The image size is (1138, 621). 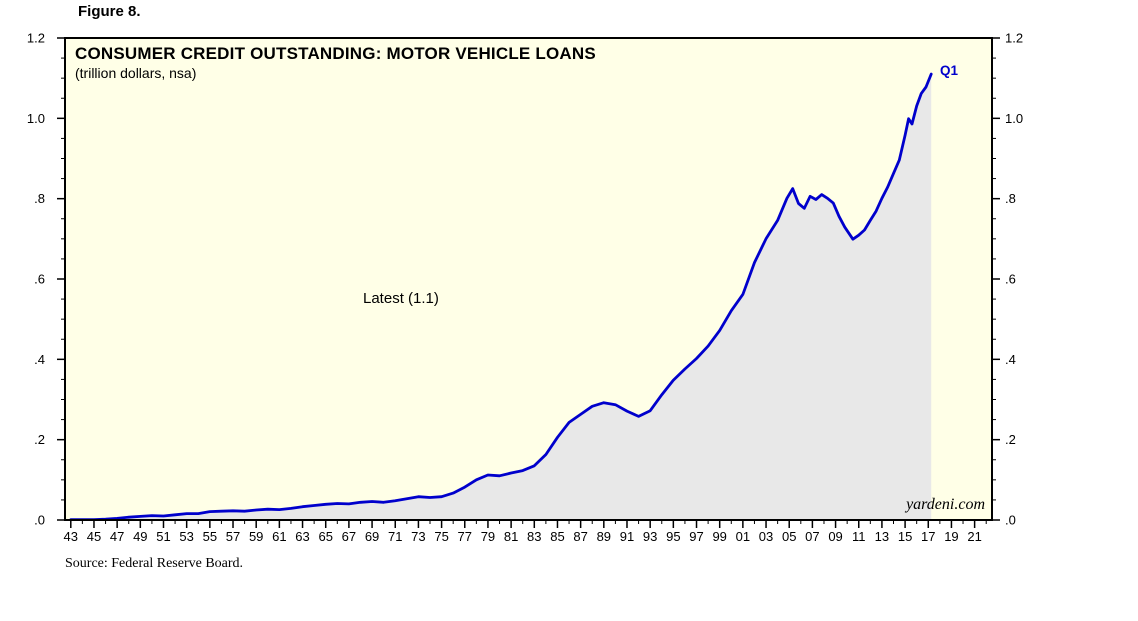 I want to click on tick-label: 03, so click(x=766, y=536).